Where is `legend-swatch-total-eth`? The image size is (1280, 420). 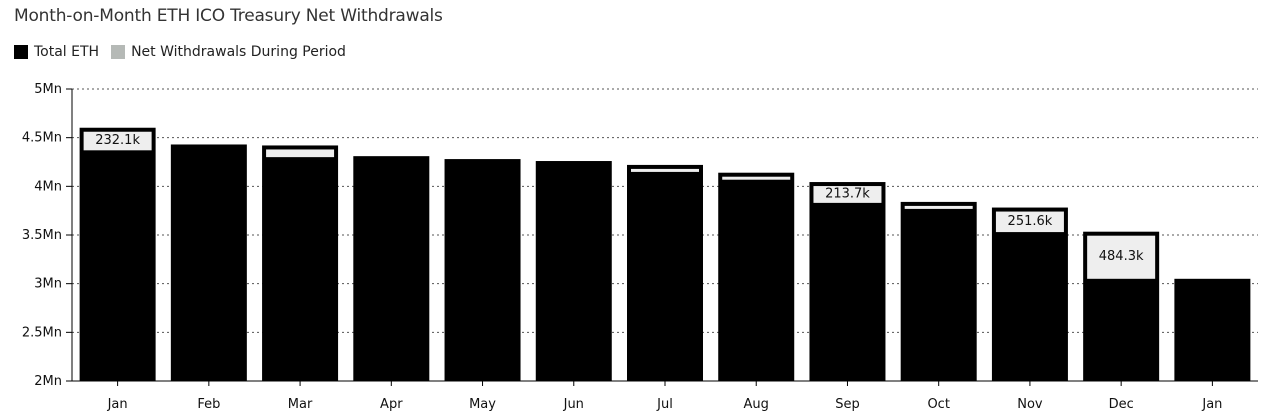 legend-swatch-total-eth is located at coordinates (21, 52).